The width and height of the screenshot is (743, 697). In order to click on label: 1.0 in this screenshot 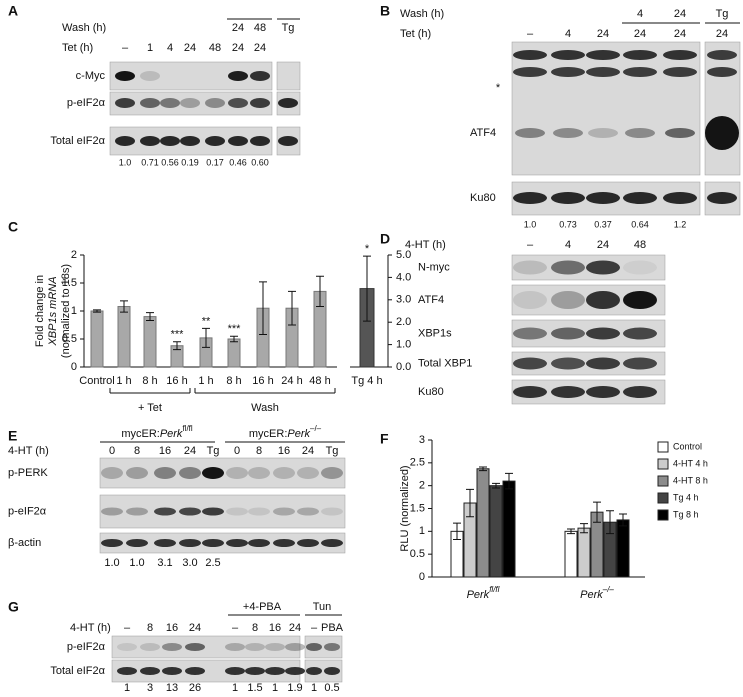, I will do `click(125, 162)`.